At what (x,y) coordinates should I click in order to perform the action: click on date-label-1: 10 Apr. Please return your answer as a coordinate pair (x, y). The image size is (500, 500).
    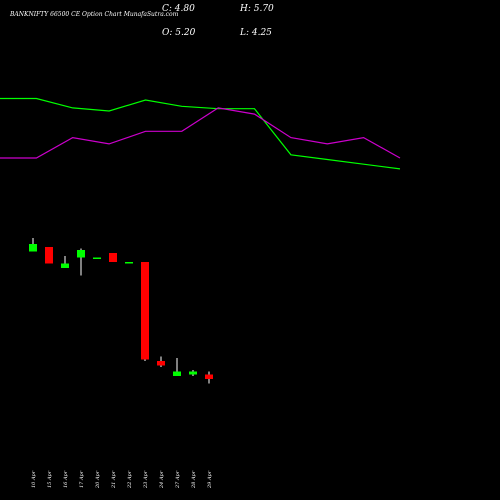
    Looking at the image, I should click on (34, 479).